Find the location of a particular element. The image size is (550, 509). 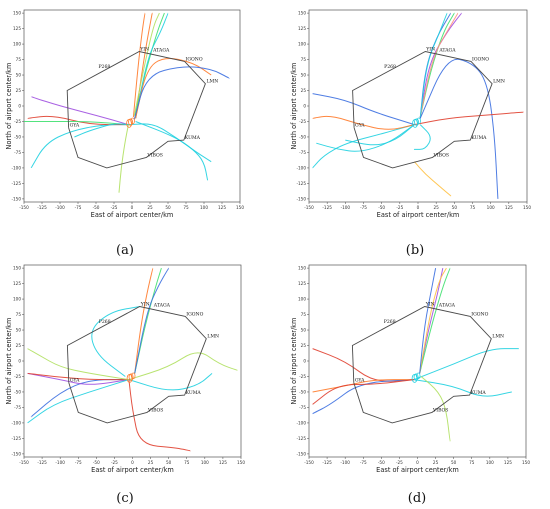

waypoint-label: GYA is located at coordinates (75, 381).